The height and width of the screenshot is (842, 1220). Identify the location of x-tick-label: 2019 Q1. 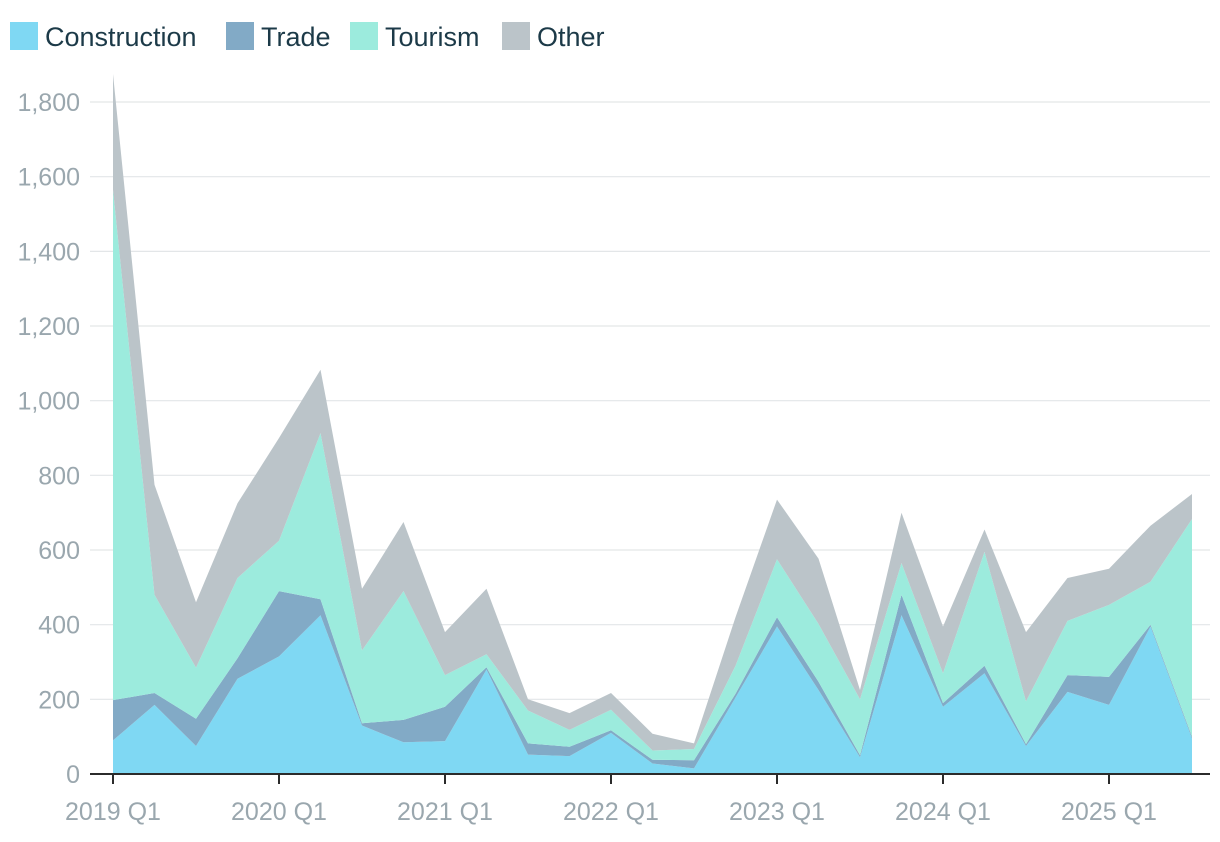
(113, 812).